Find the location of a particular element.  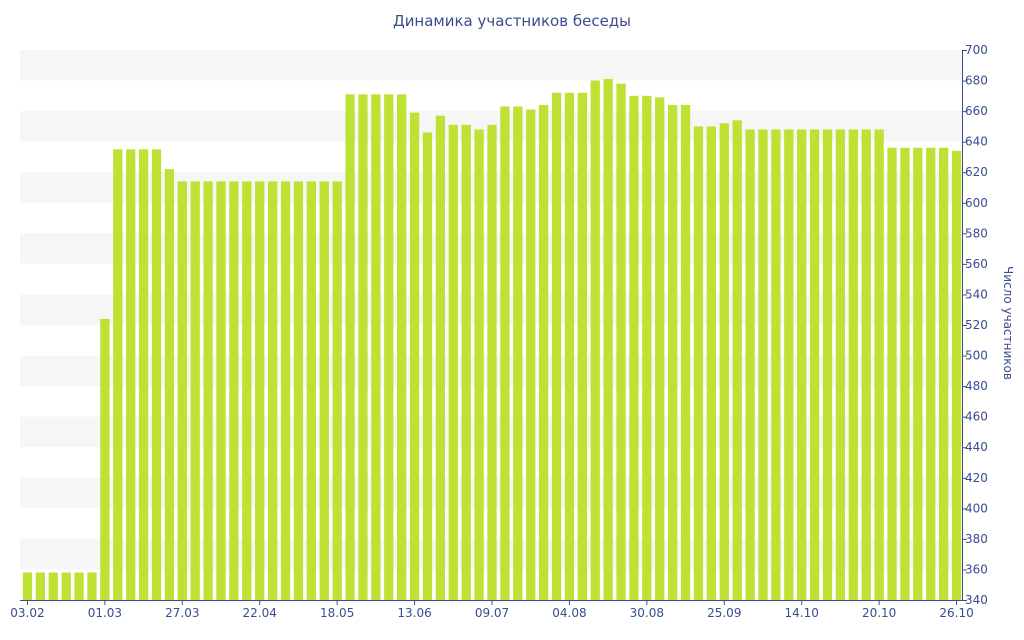

y-tick-label: 500 is located at coordinates (976, 356).